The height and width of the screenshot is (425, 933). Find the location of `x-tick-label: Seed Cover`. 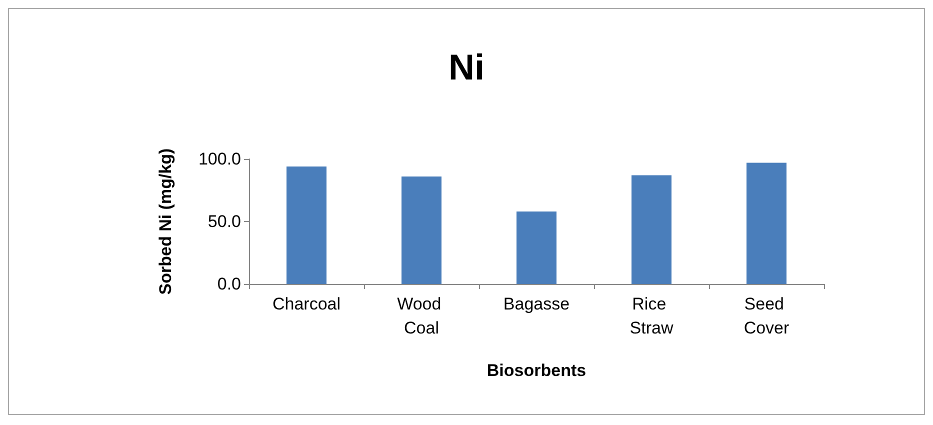

x-tick-label: Seed Cover is located at coordinates (767, 316).